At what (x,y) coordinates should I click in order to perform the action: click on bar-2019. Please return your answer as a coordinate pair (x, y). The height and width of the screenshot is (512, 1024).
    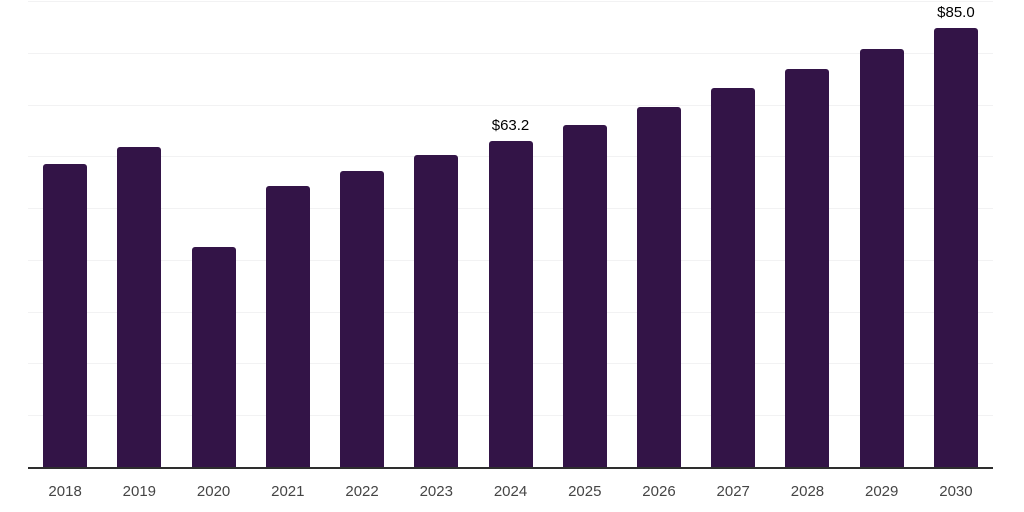
    Looking at the image, I should click on (139, 307).